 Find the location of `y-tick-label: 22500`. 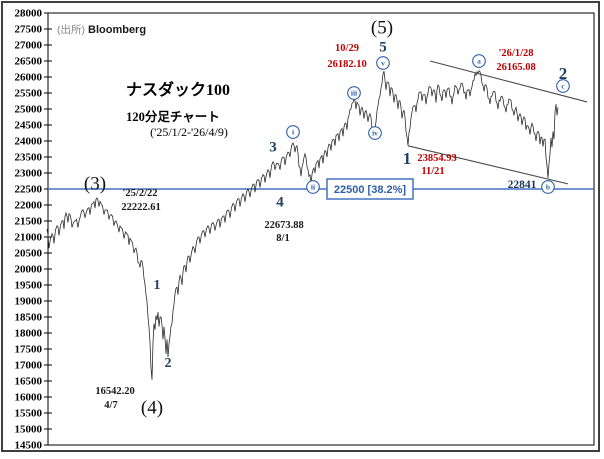

y-tick-label: 22500 is located at coordinates (29, 190).